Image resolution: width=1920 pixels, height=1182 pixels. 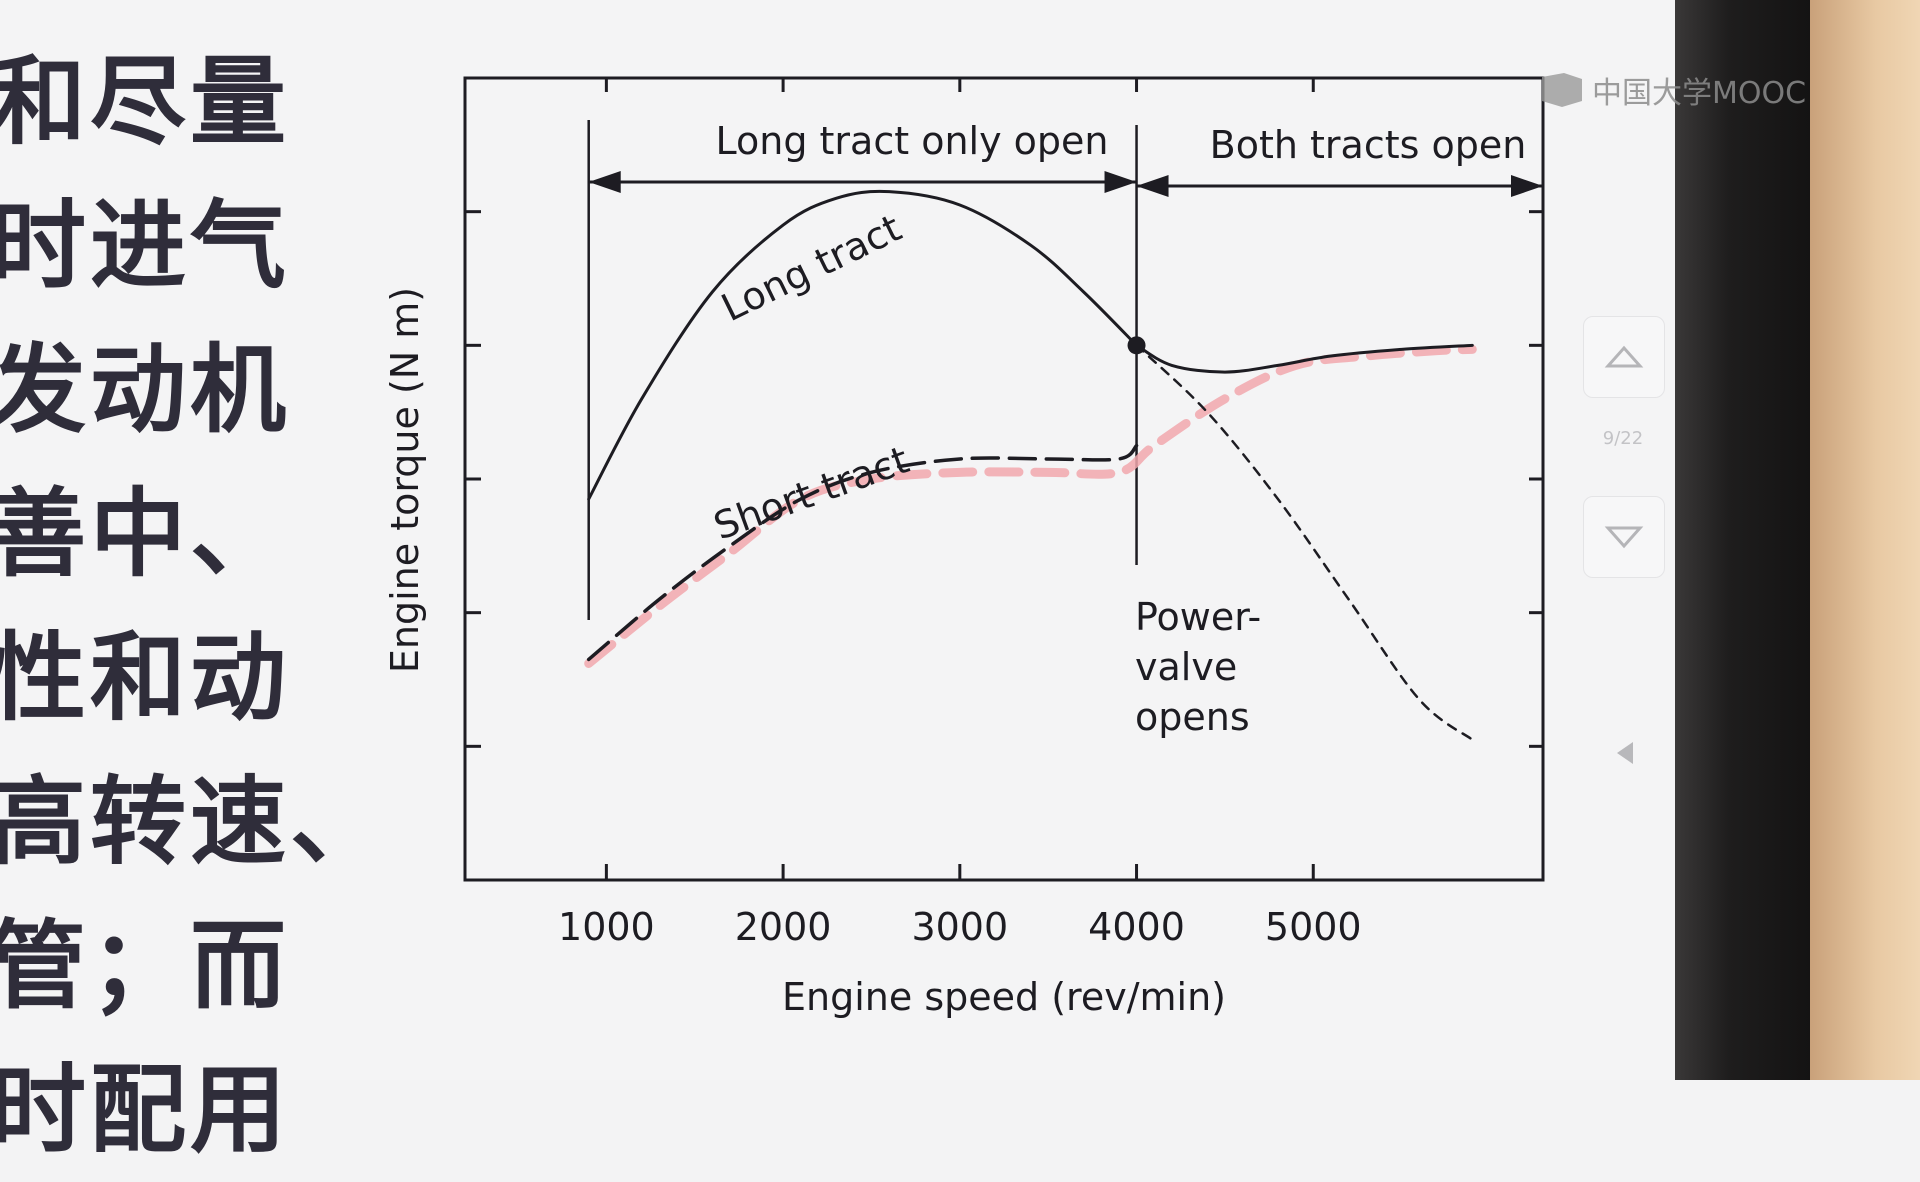 What do you see at coordinates (1623, 438) in the screenshot?
I see `page-indicator: 9/22` at bounding box center [1623, 438].